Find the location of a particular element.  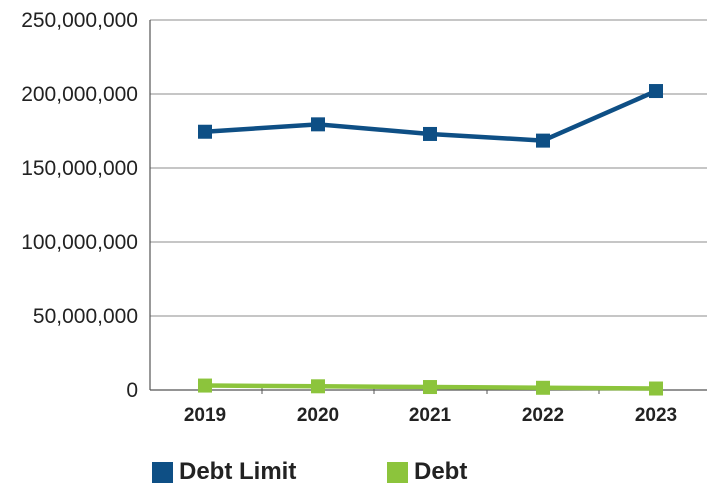

y-tick-label: 50,000,000 is located at coordinates (85, 316).